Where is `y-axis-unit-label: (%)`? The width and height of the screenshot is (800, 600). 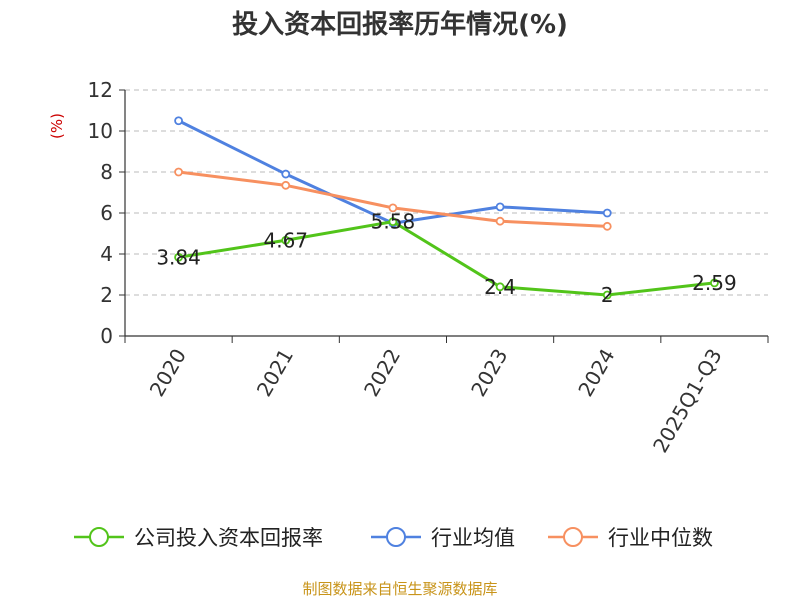 y-axis-unit-label: (%) is located at coordinates (57, 126).